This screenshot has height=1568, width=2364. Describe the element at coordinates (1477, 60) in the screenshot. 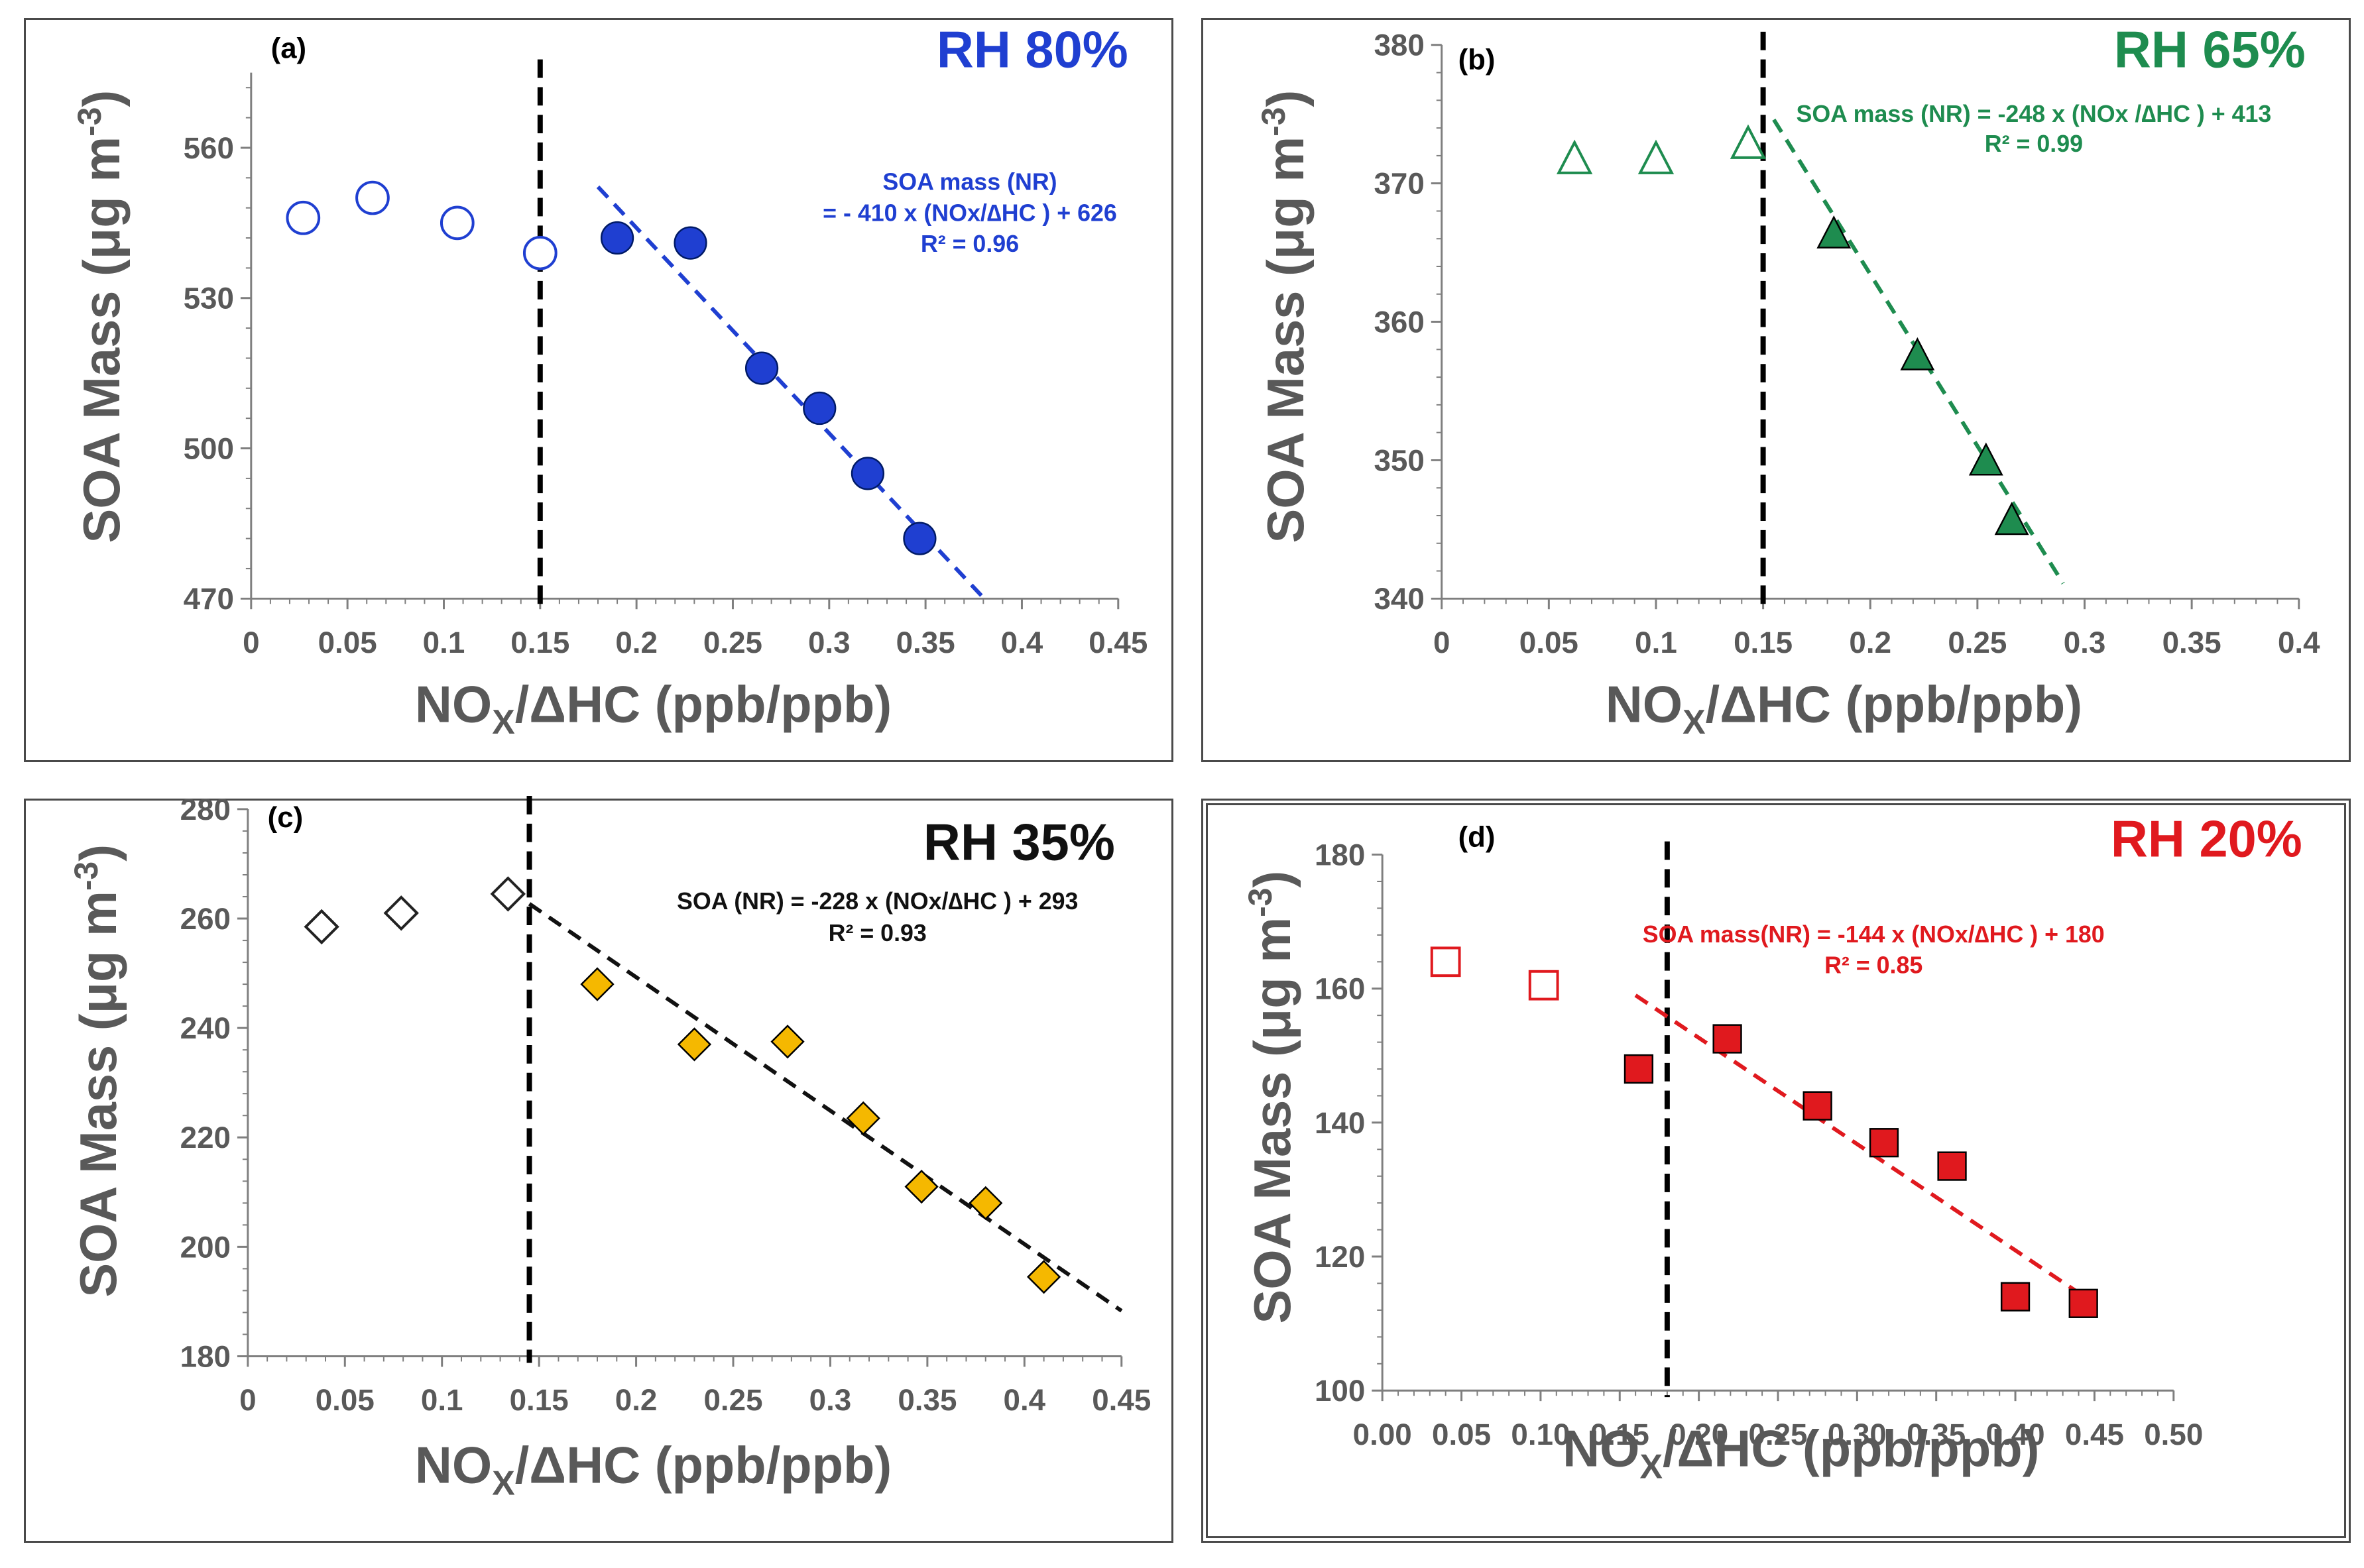

I see `panel-letter: (b)` at that location.